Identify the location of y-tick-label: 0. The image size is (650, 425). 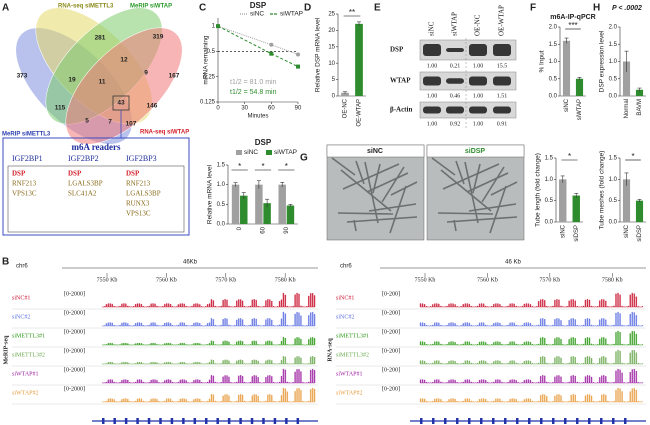
(334, 97).